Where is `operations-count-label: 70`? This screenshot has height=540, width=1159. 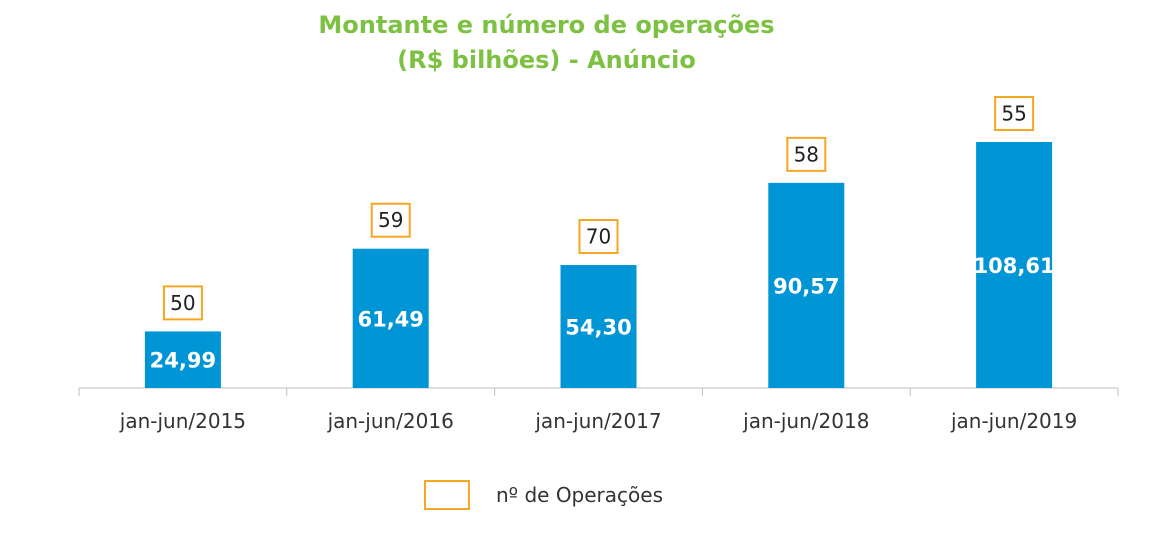
operations-count-label: 70 is located at coordinates (598, 237).